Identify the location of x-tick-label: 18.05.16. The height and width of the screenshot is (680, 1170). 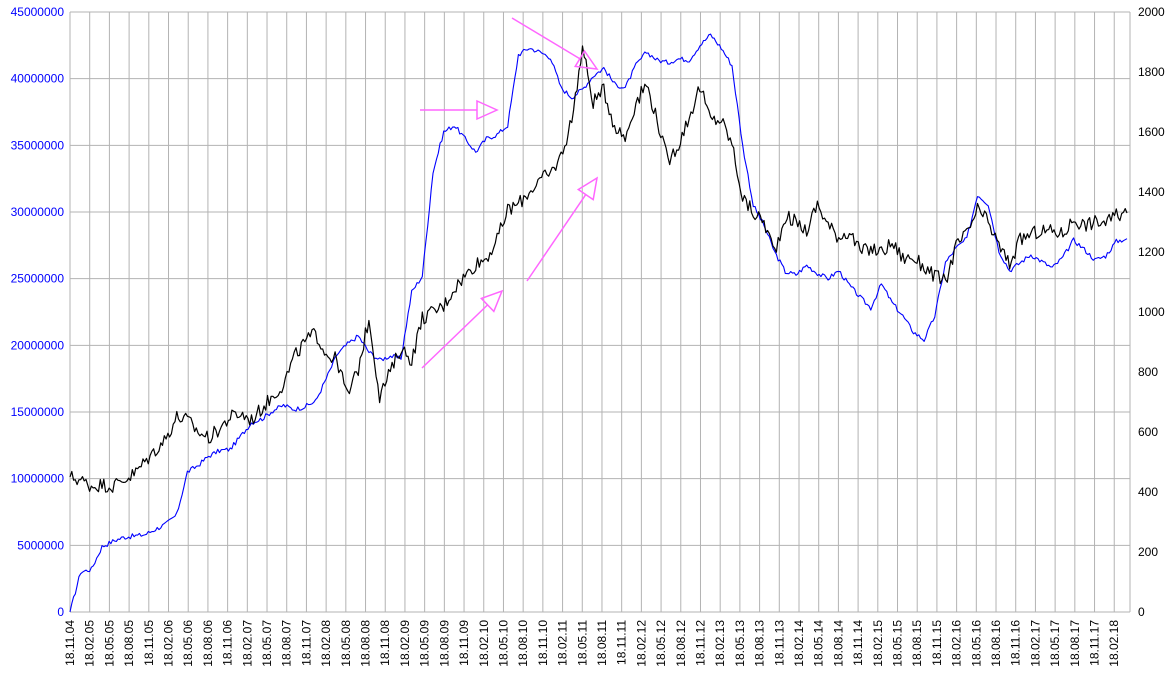
(976, 643).